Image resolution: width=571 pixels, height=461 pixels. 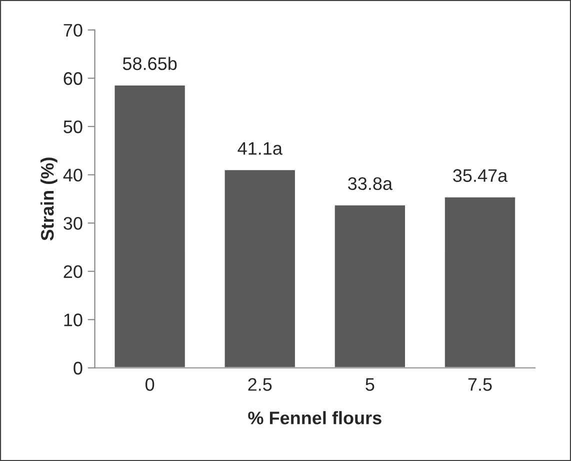 I want to click on y-axis-title: Strain (%), so click(x=49, y=199).